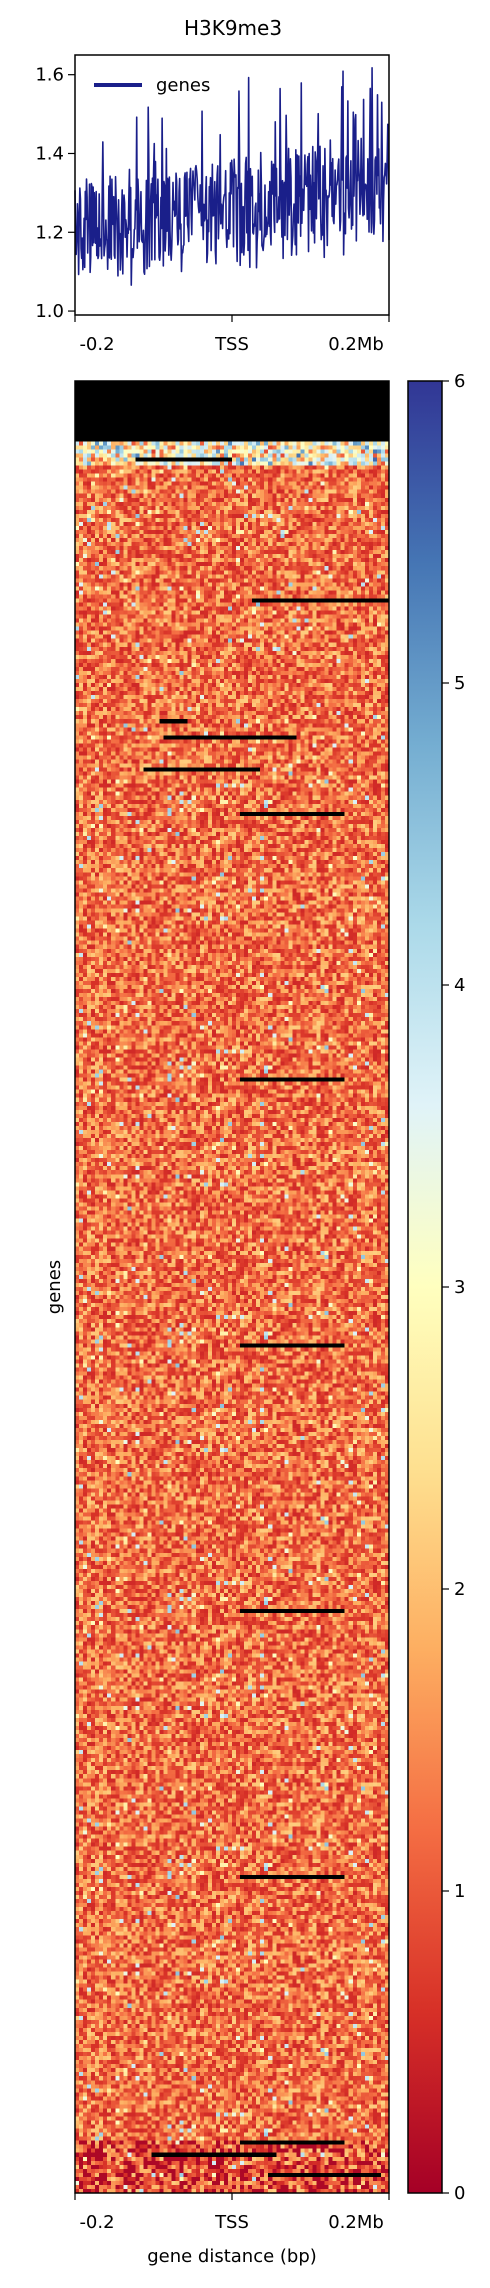 This screenshot has height=2288, width=490. Describe the element at coordinates (152, 85) in the screenshot. I see `profile-legend: genes` at that location.